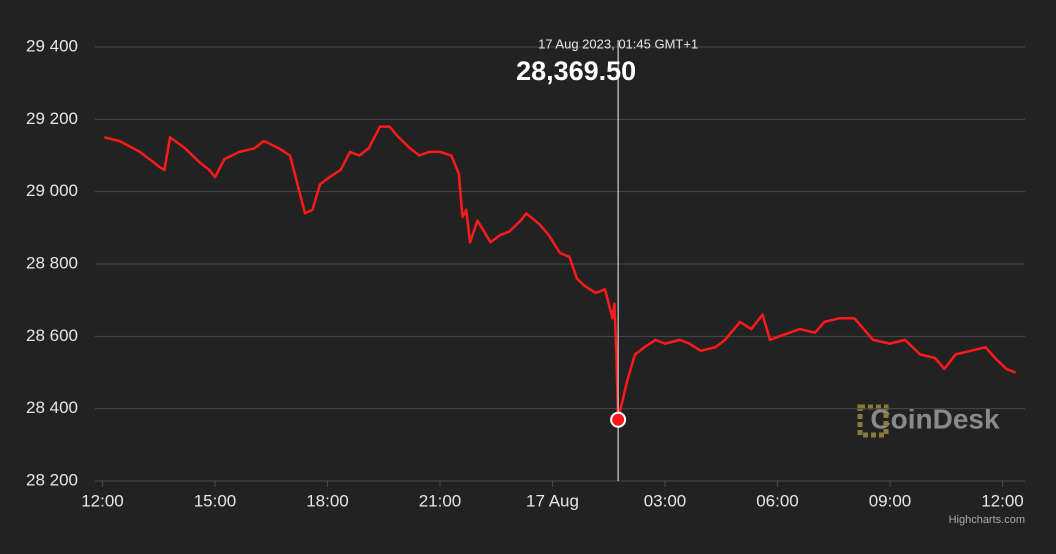  What do you see at coordinates (890, 500) in the screenshot?
I see `x-tick-label: 09:00` at bounding box center [890, 500].